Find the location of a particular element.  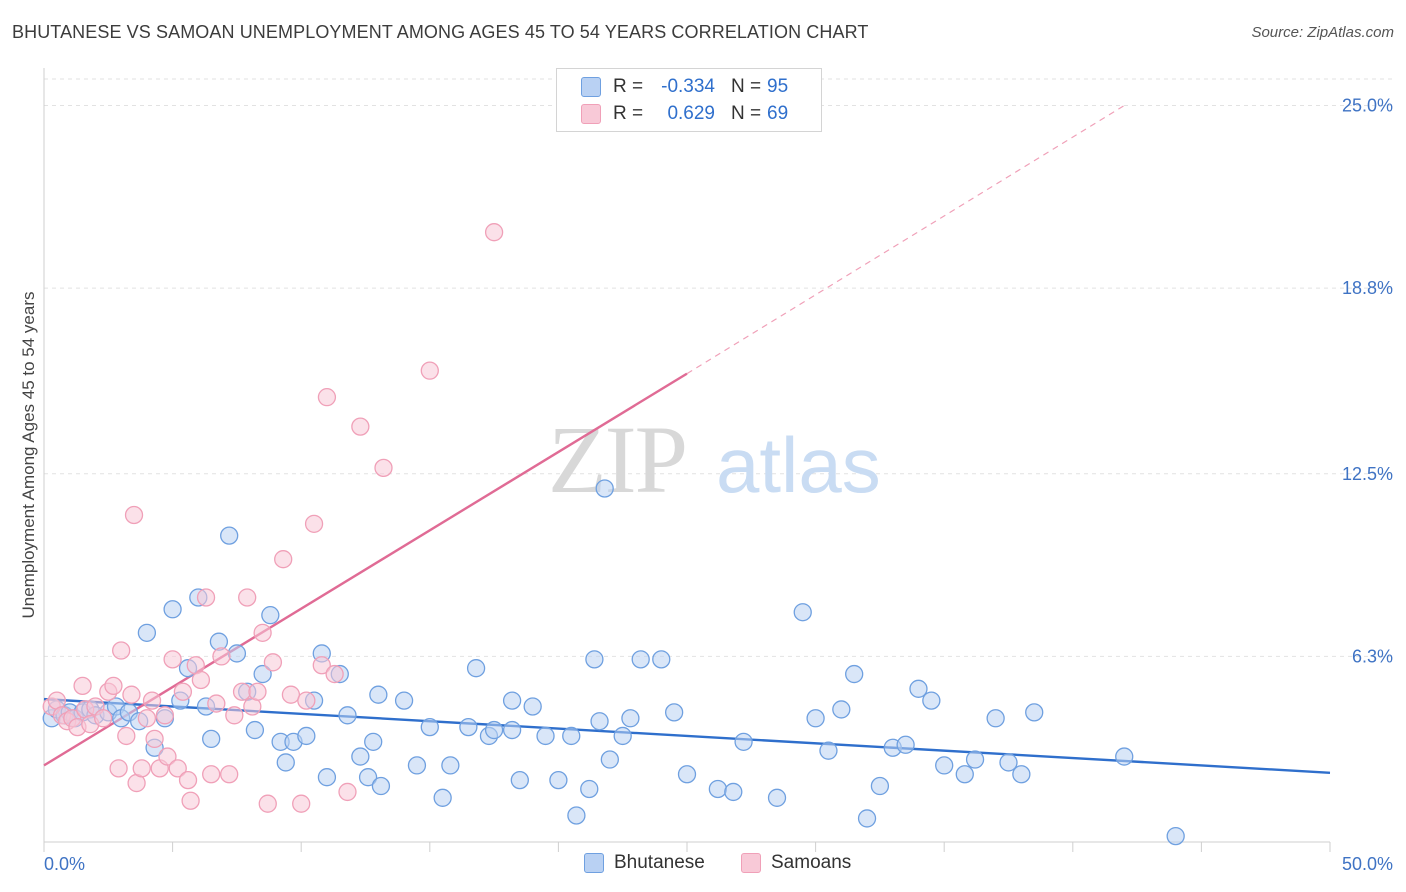

x-tick-label: 50.0% is located at coordinates (1367, 864).